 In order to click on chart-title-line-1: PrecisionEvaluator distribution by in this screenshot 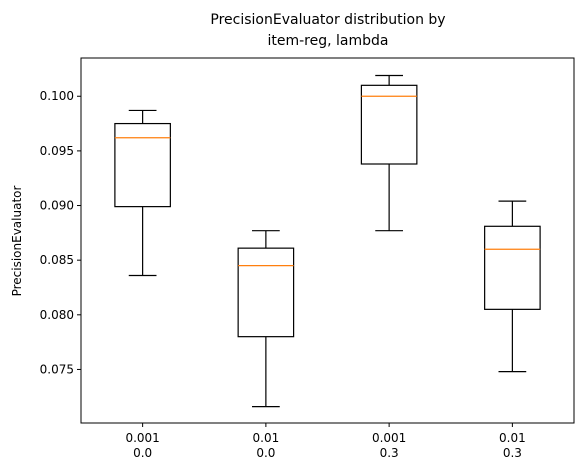, I will do `click(327, 20)`.